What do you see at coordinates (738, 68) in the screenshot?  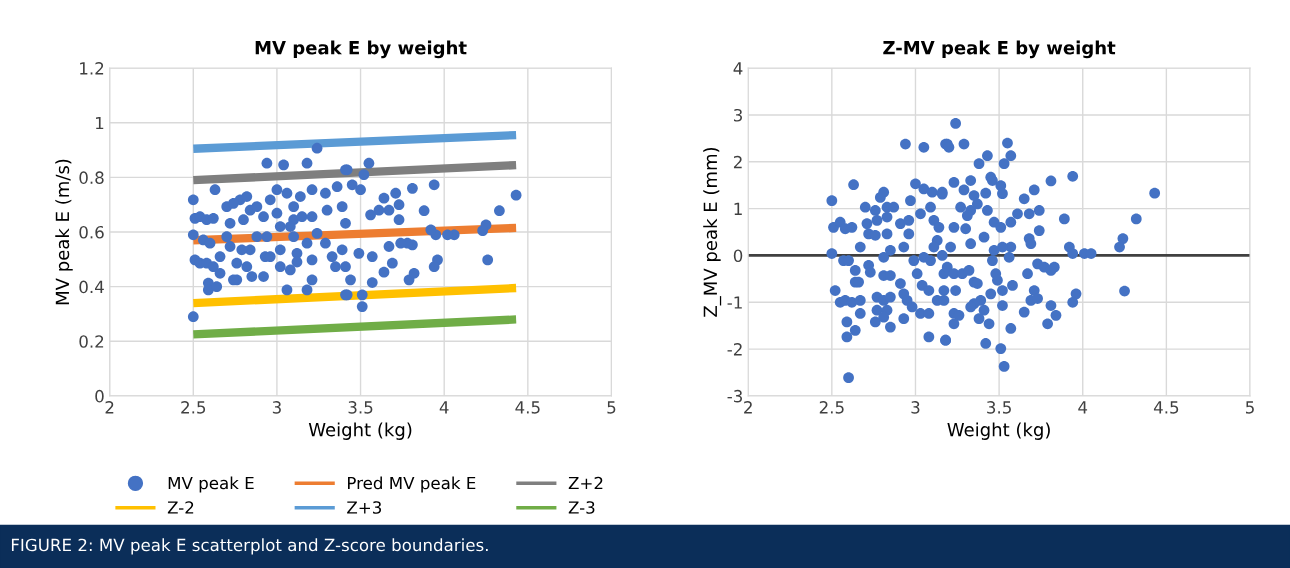 I see `y-tick-label: 4` at bounding box center [738, 68].